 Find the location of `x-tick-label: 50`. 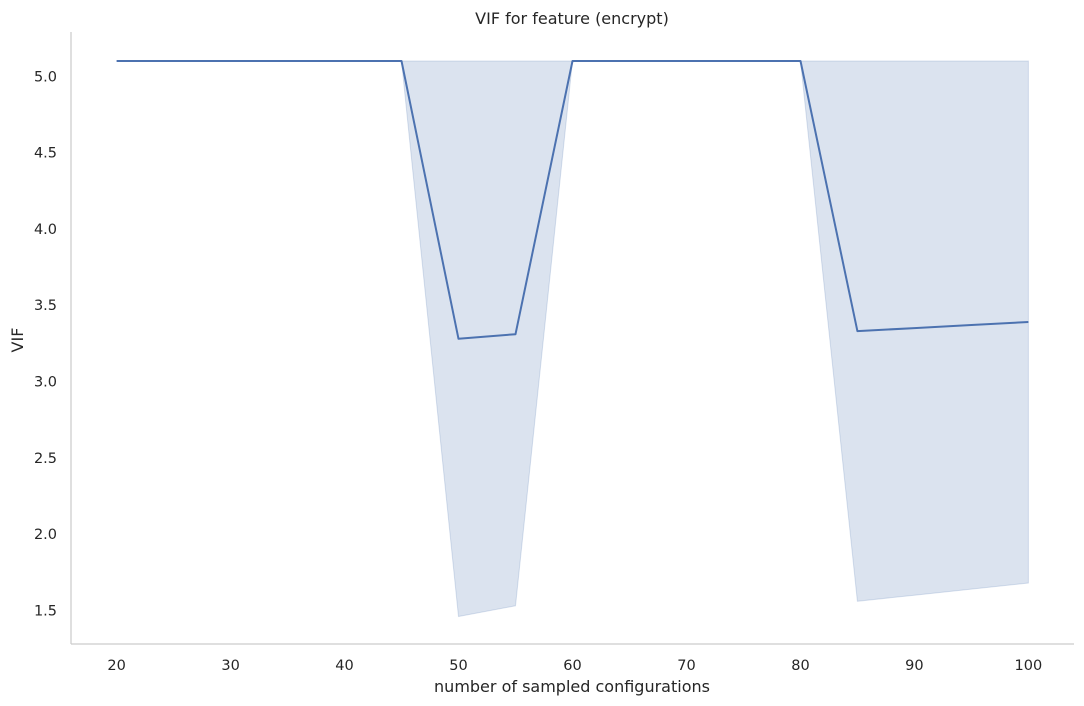

x-tick-label: 50 is located at coordinates (458, 666).